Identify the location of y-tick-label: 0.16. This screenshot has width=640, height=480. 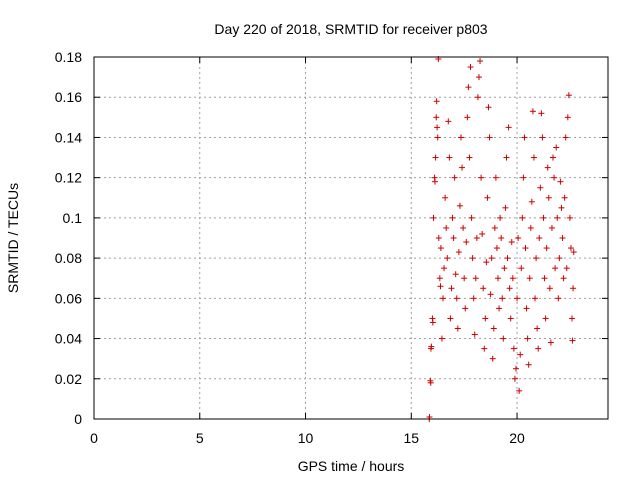
(68, 97).